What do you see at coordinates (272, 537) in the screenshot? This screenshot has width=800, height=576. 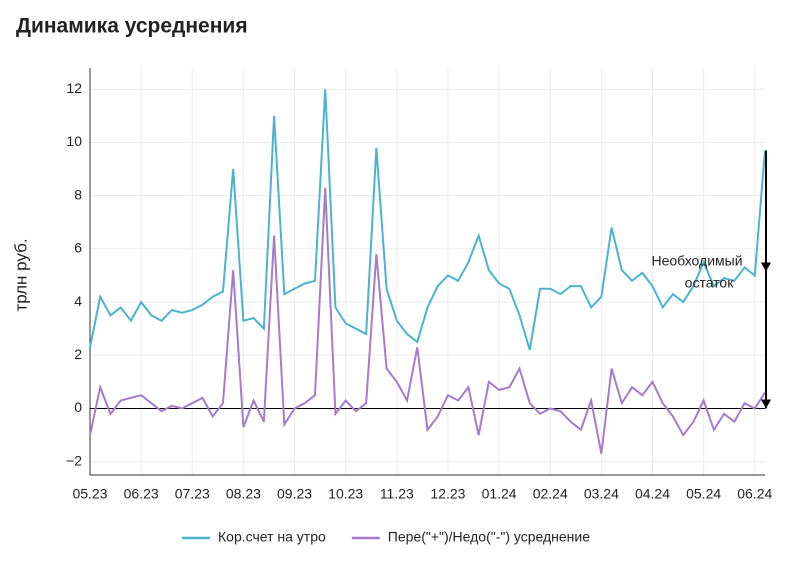 I see `legend-label: Кор.счет на утро` at bounding box center [272, 537].